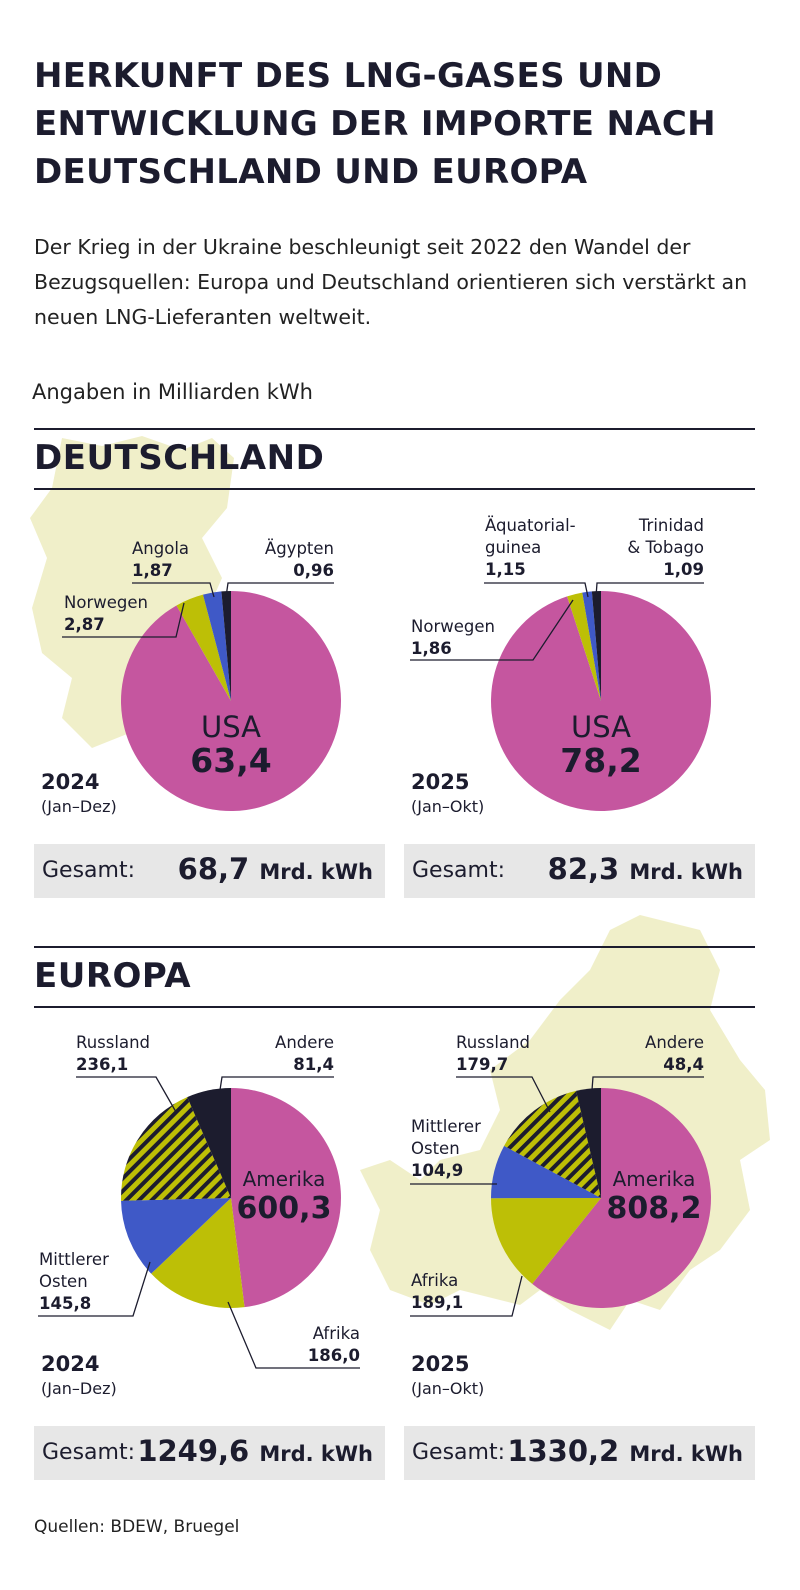  What do you see at coordinates (596, 646) in the screenshot?
I see `pie-slice-trinidad-tobago` at bounding box center [596, 646].